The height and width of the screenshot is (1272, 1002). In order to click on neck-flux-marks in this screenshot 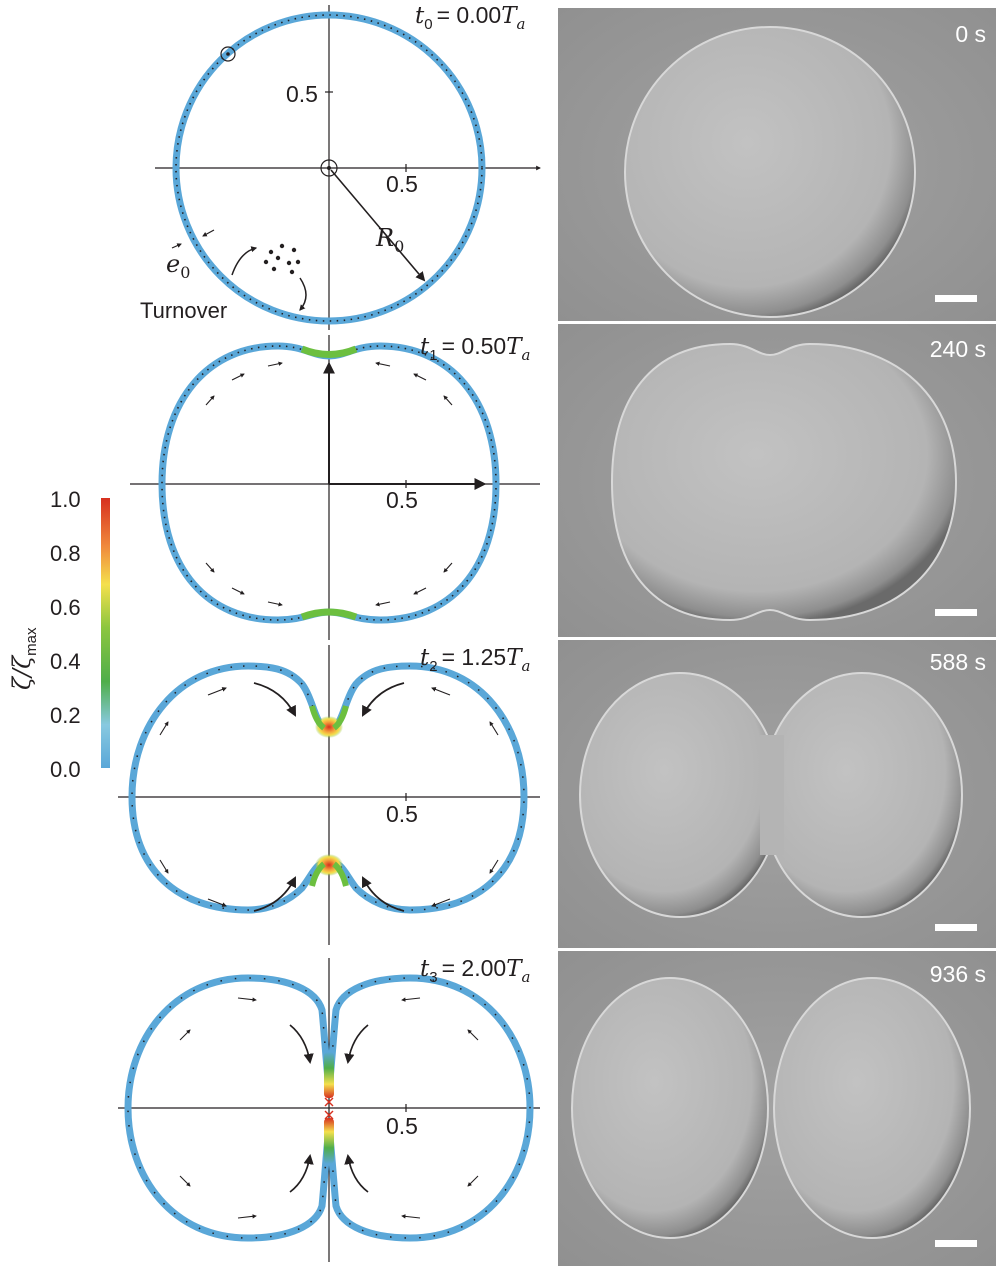, I will do `click(329, 1108)`.